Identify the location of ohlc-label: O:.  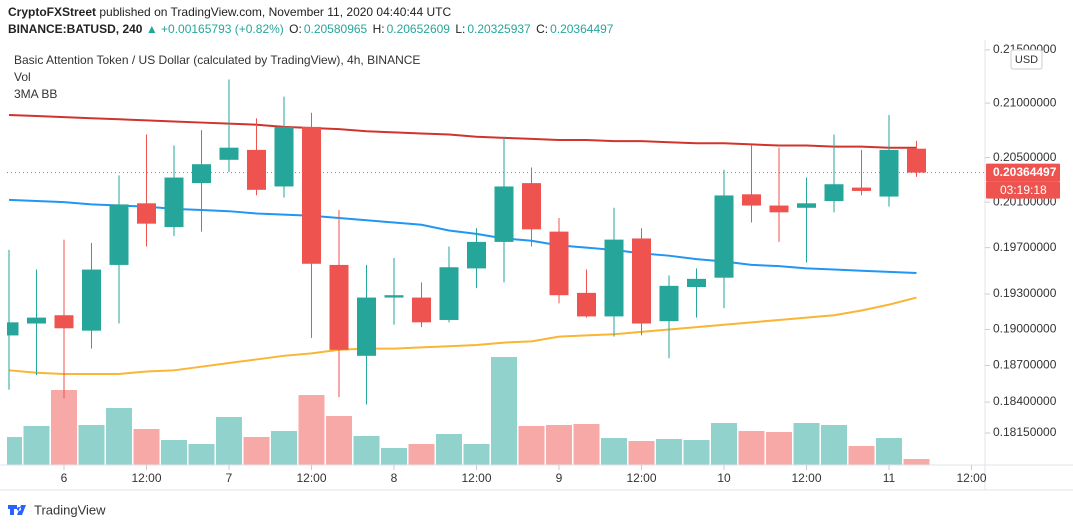
(295, 29).